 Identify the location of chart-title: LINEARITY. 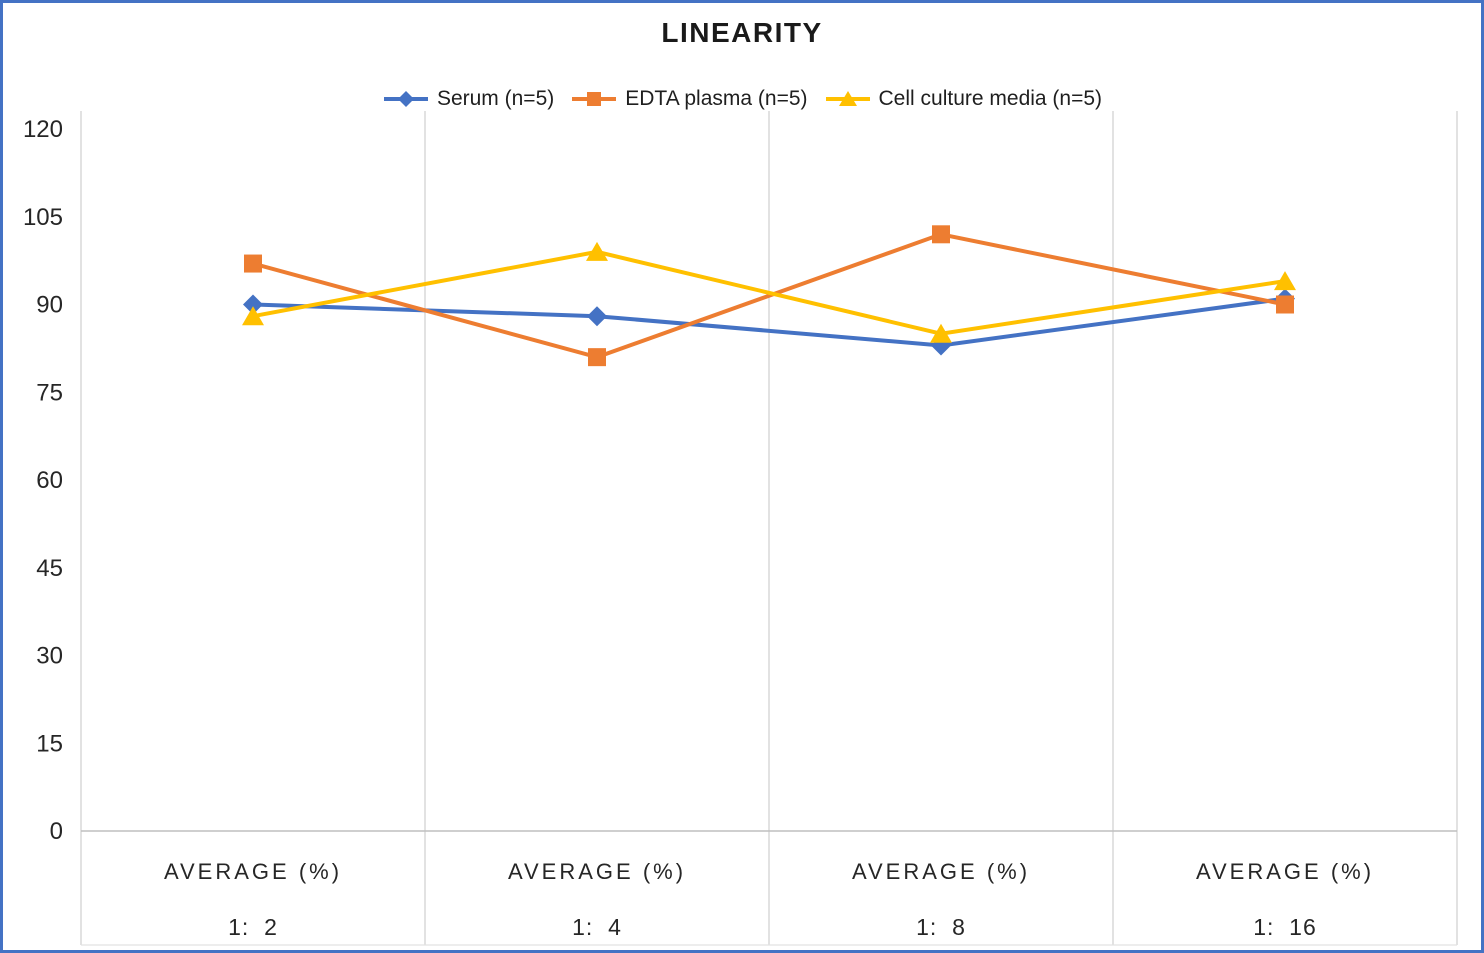
(742, 32).